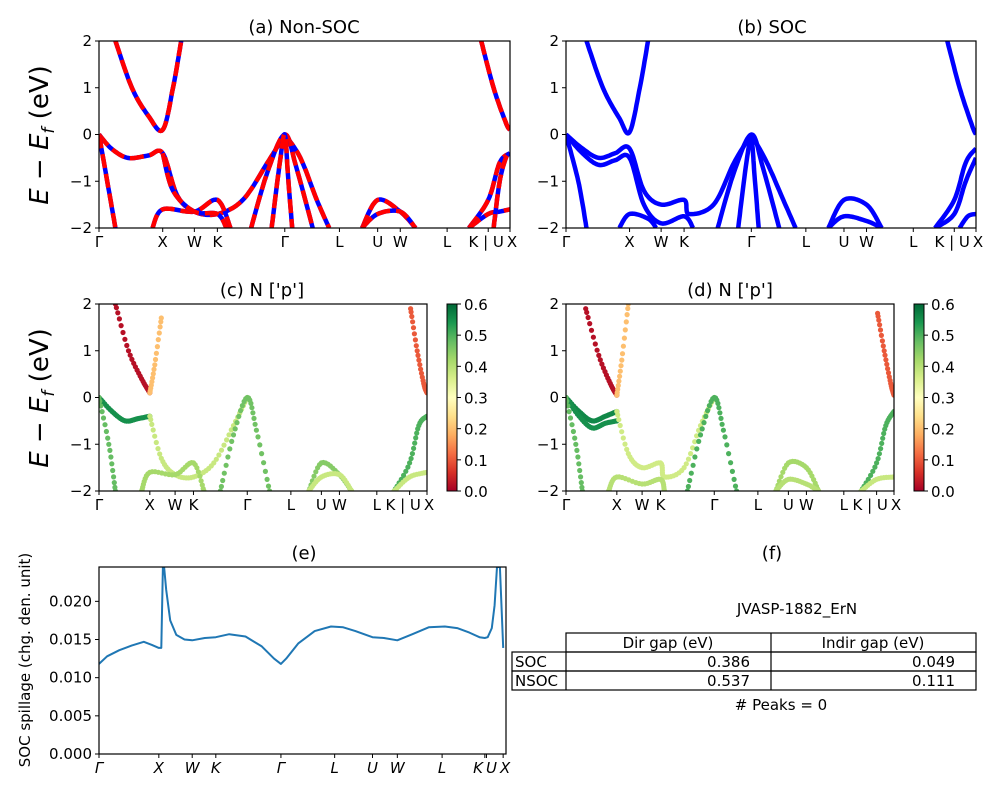  I want to click on colorbar-tick-label: 0.0, so click(943, 492).